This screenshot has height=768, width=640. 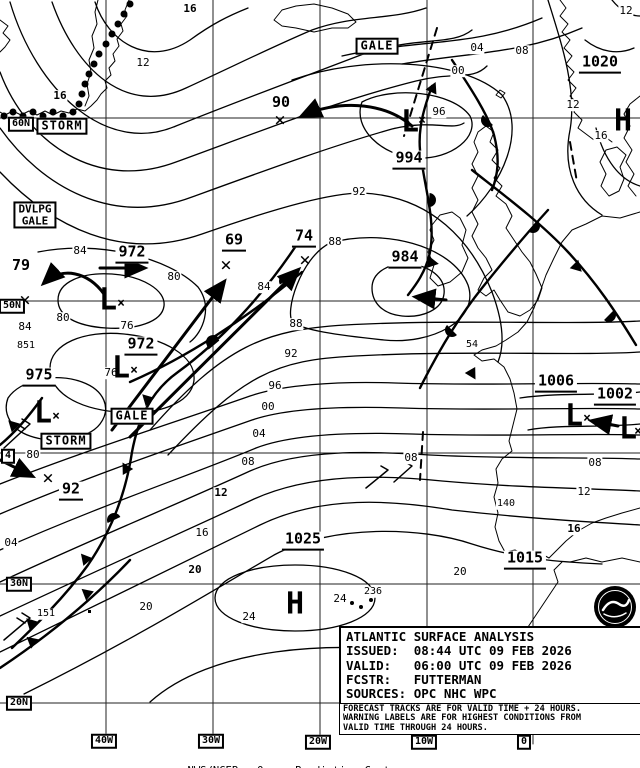 I want to click on station-label: 140, so click(x=506, y=503).